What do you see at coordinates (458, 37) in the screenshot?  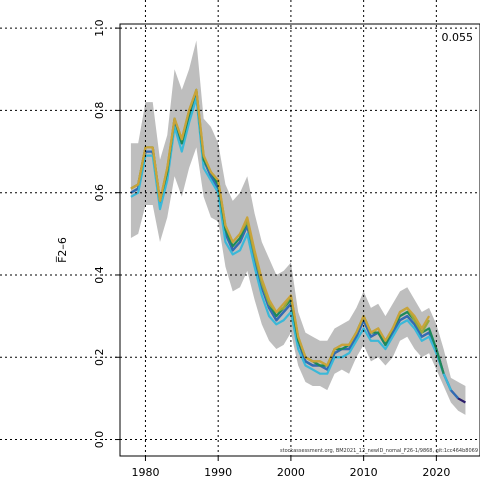 I see `corner-value-label: 0.055` at bounding box center [458, 37].